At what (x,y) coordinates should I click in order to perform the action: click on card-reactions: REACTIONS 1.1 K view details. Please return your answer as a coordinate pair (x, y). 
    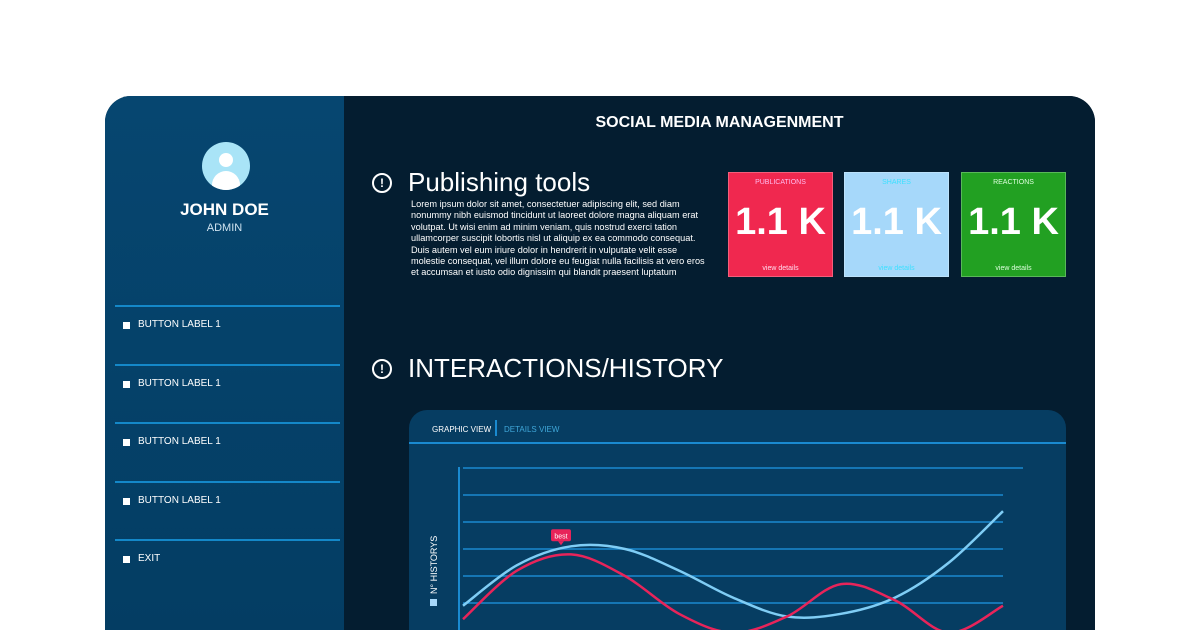
    Looking at the image, I should click on (1013, 224).